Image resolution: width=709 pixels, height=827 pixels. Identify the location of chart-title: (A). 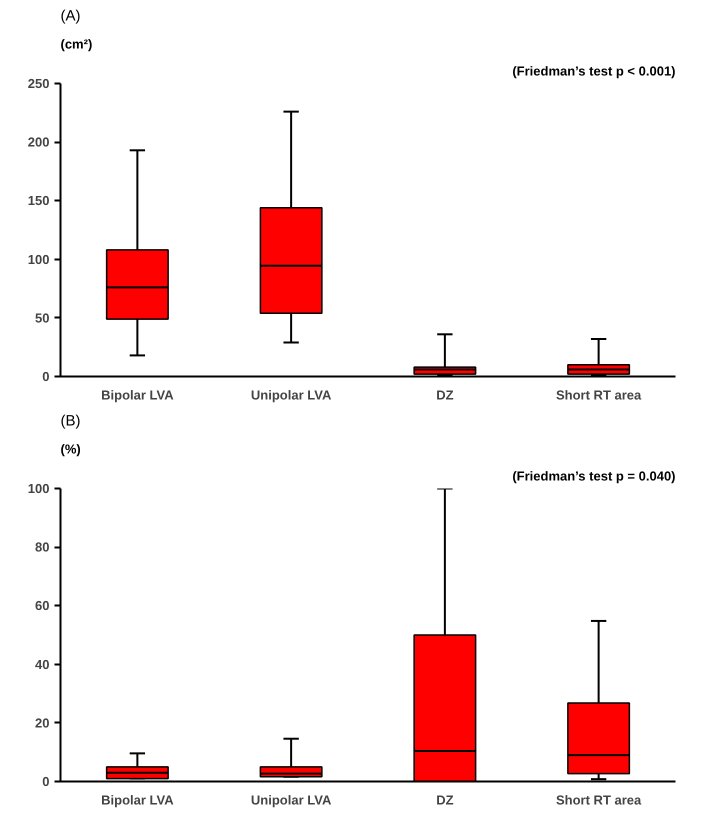
(70, 16).